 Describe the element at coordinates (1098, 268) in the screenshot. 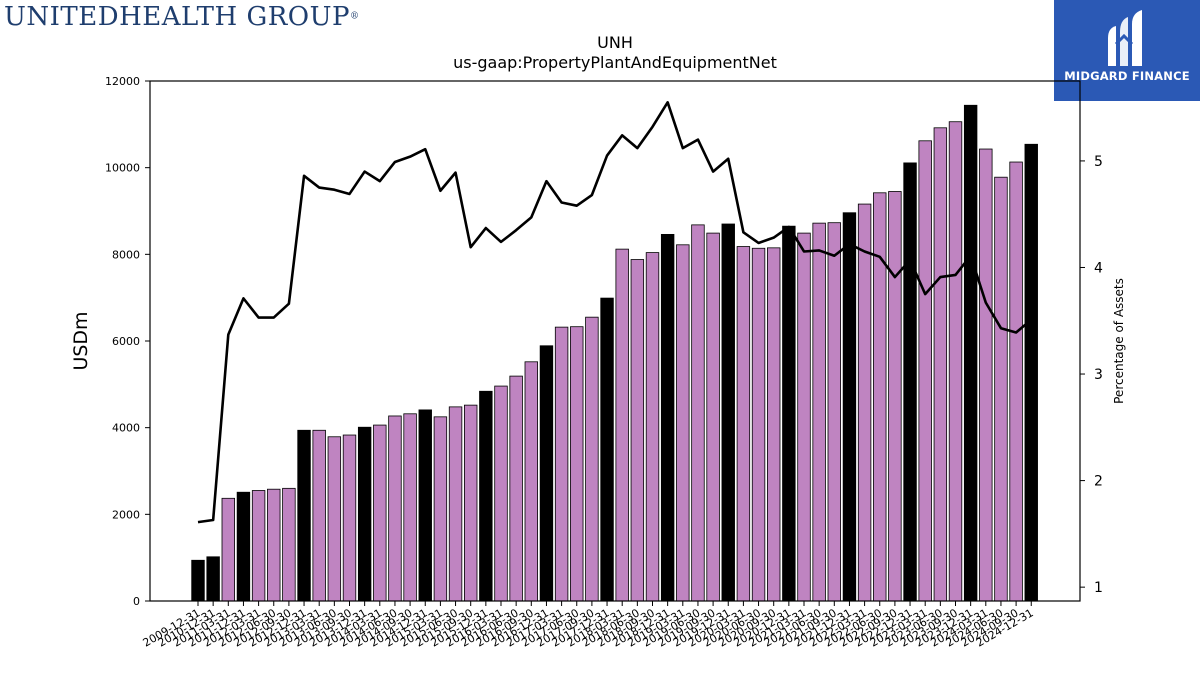

I see `y2-tick-label: 4` at that location.